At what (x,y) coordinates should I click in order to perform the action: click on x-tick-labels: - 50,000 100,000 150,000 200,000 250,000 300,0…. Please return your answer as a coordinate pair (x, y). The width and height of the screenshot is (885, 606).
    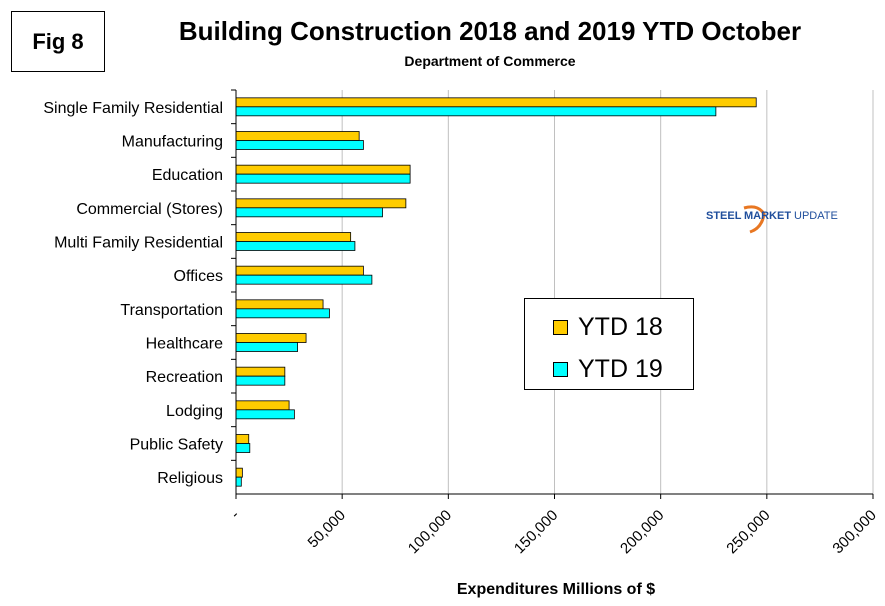
    Looking at the image, I should click on (553, 532).